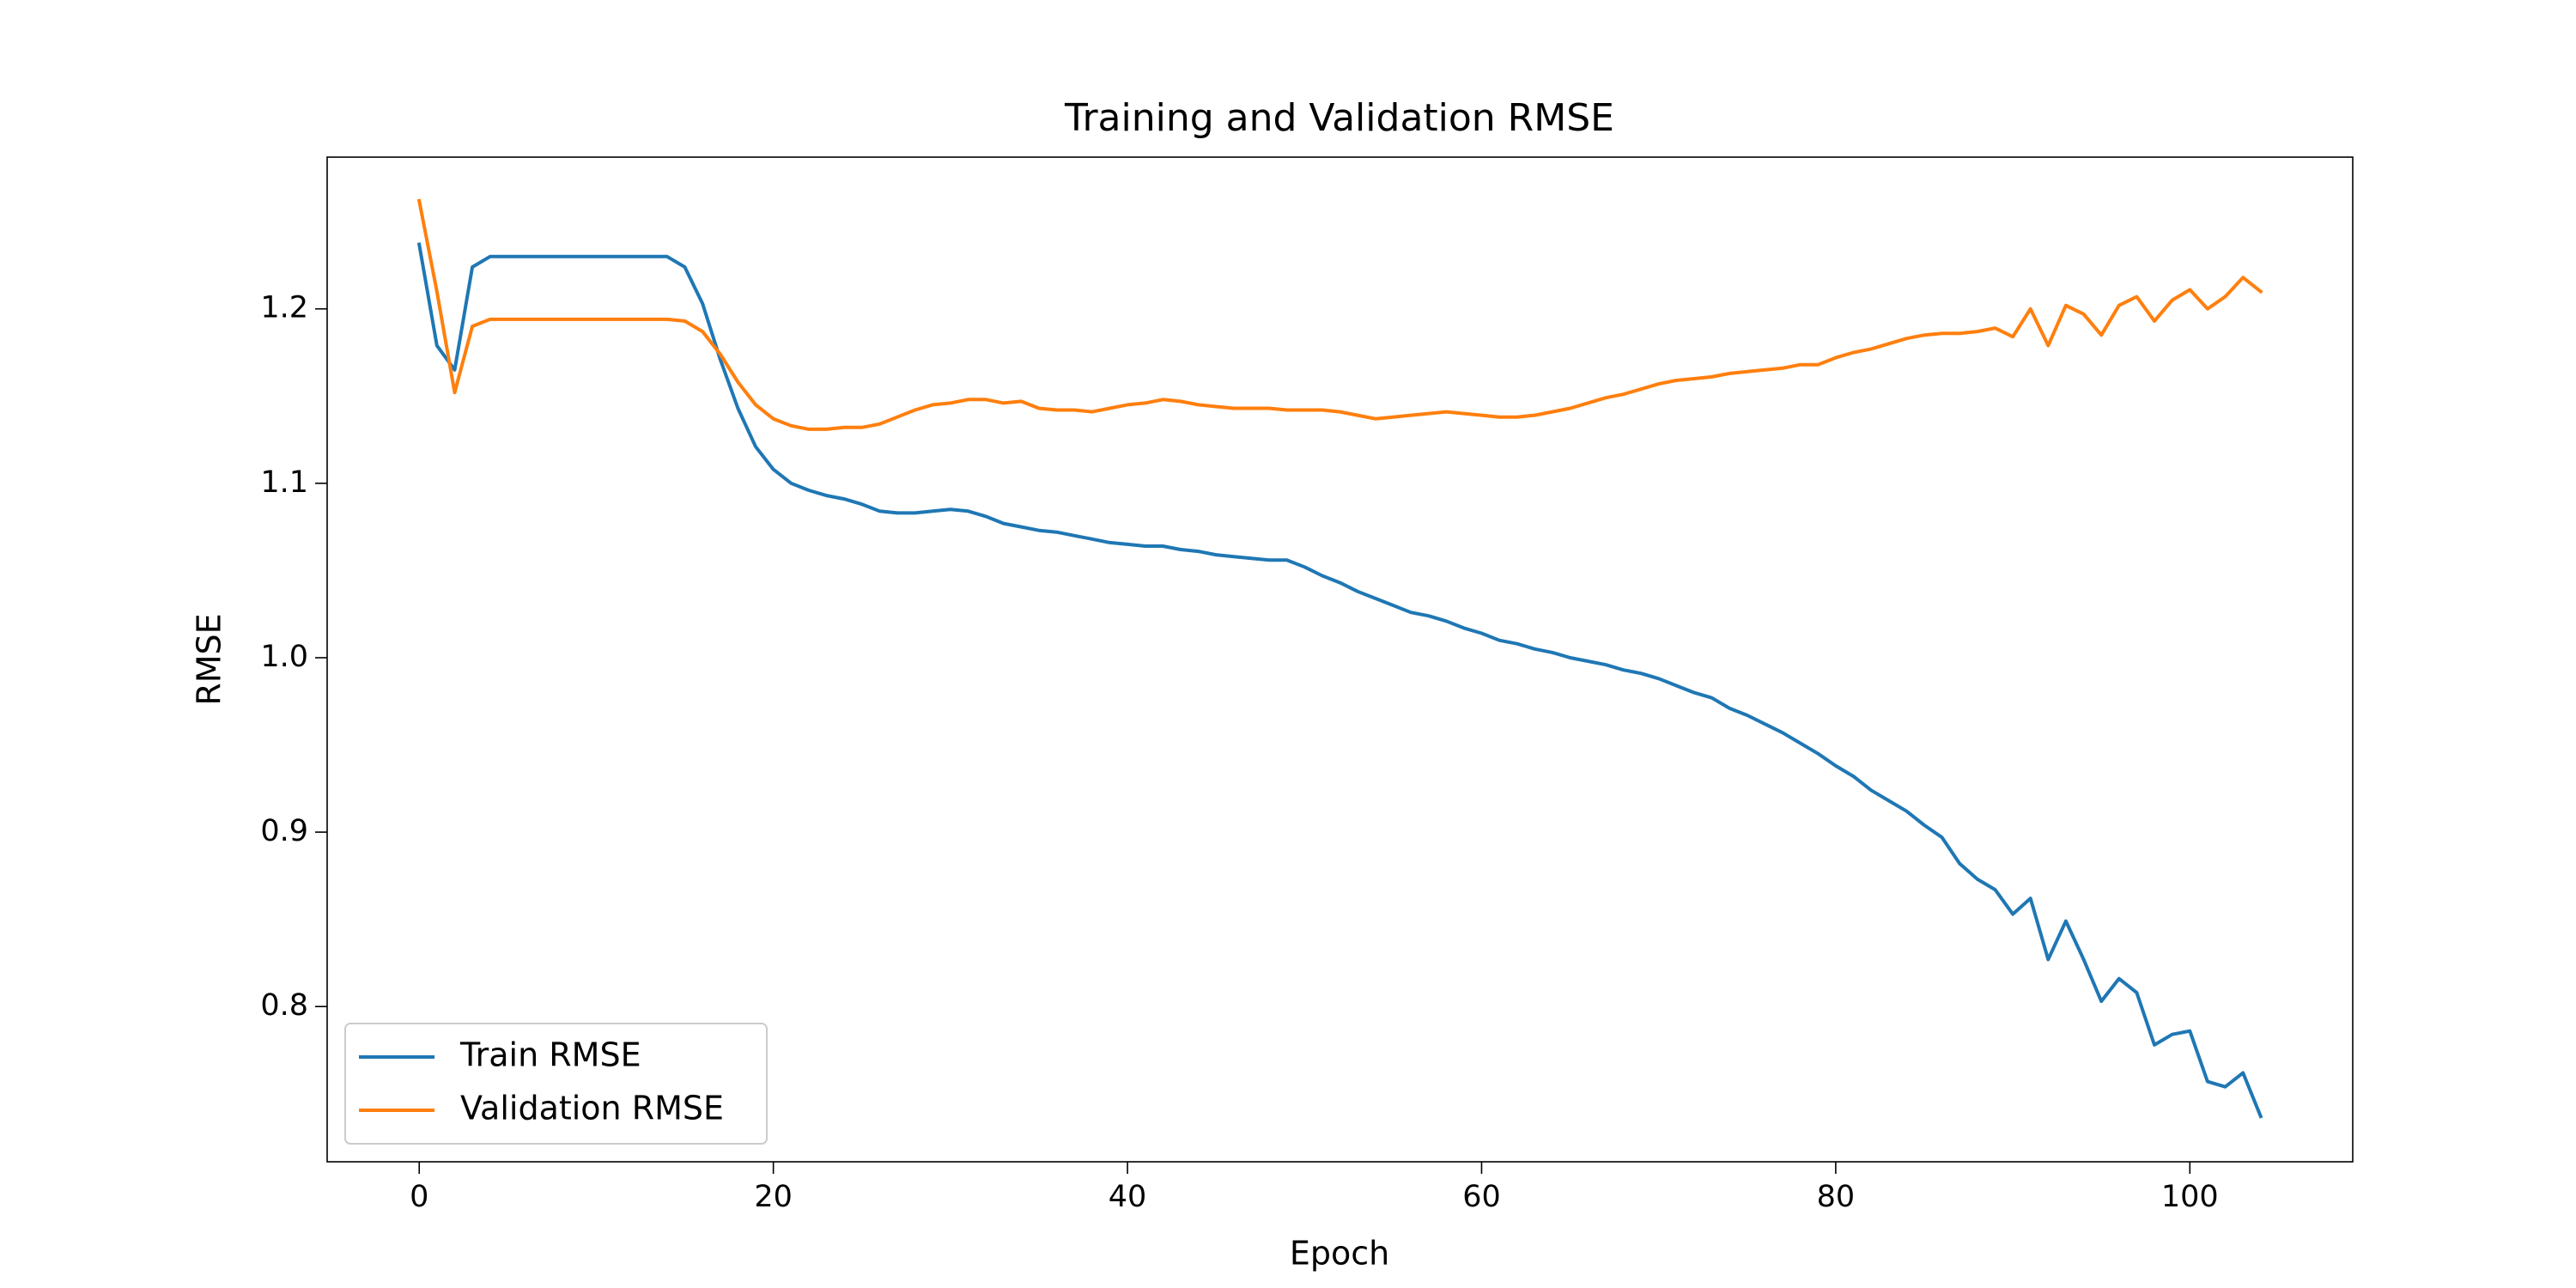  I want to click on y-tick-label: 0.9, so click(284, 831).